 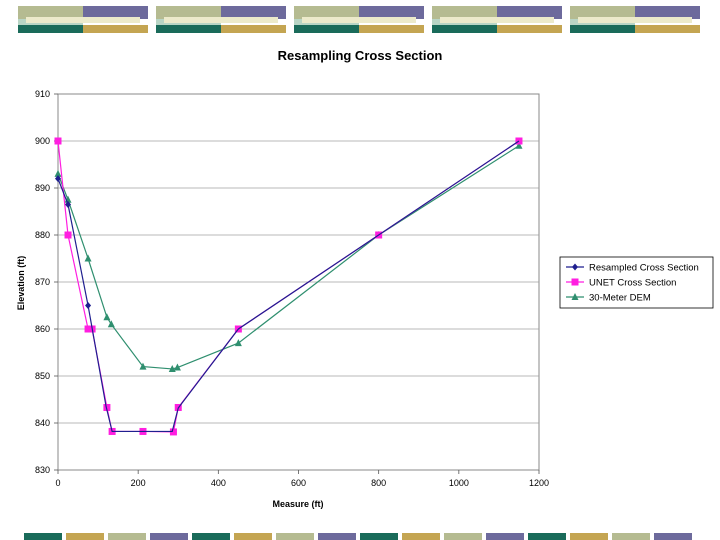 What do you see at coordinates (42, 423) in the screenshot?
I see `y-tick-label: 840` at bounding box center [42, 423].